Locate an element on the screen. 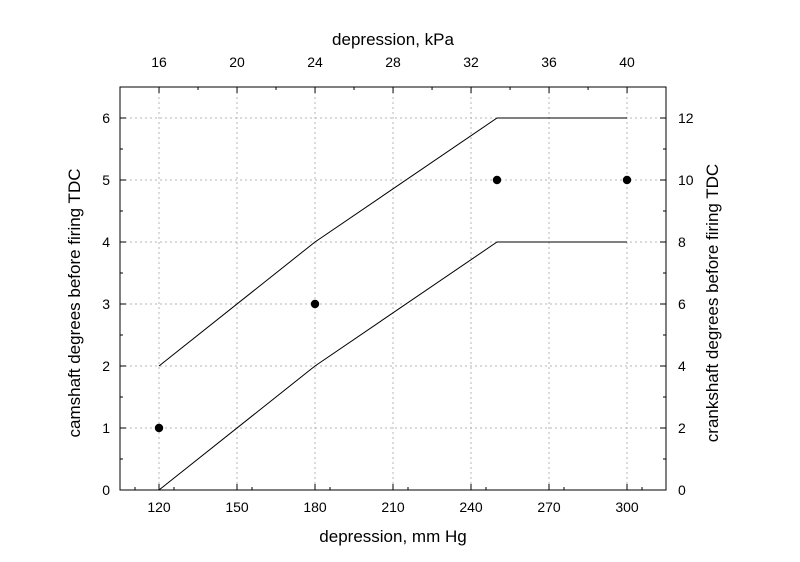 This screenshot has width=800, height=562. y-tick-label: 0 is located at coordinates (106, 490).